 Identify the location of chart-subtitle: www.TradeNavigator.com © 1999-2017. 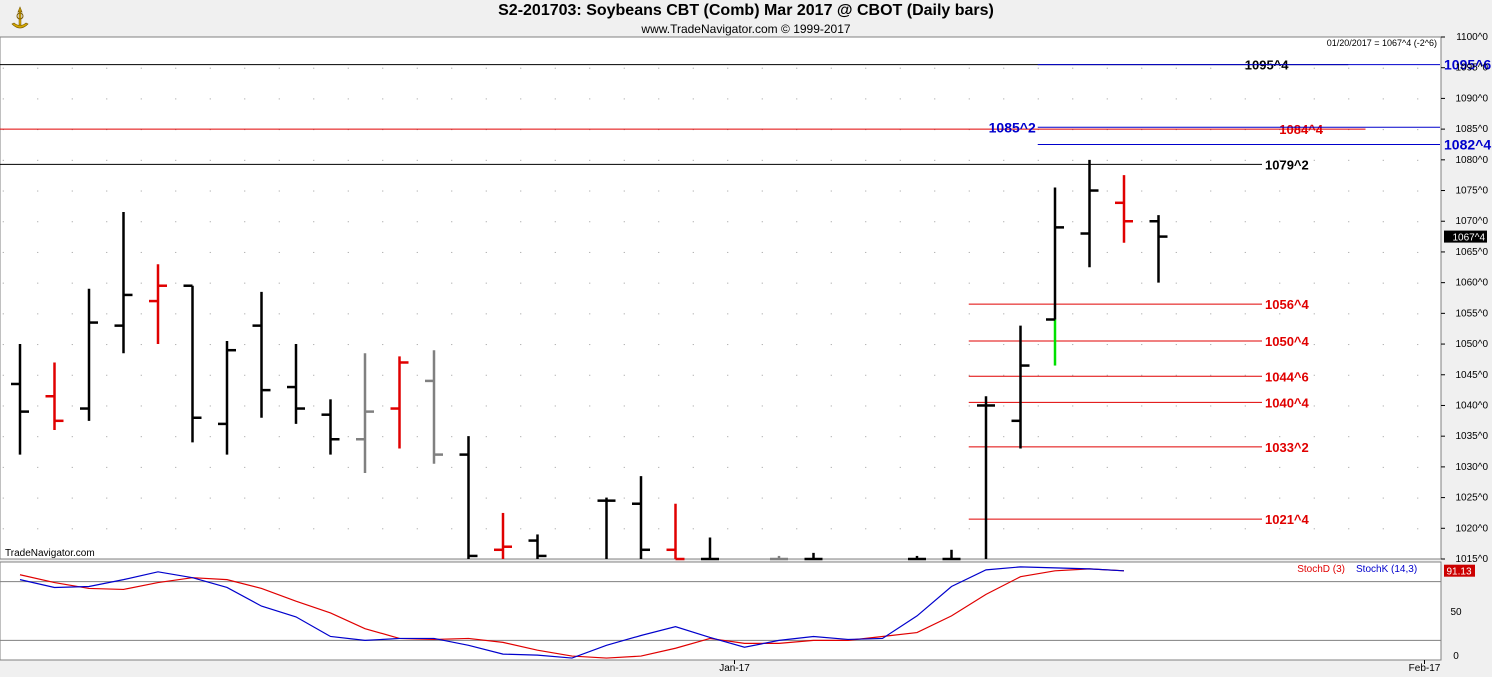
(746, 29).